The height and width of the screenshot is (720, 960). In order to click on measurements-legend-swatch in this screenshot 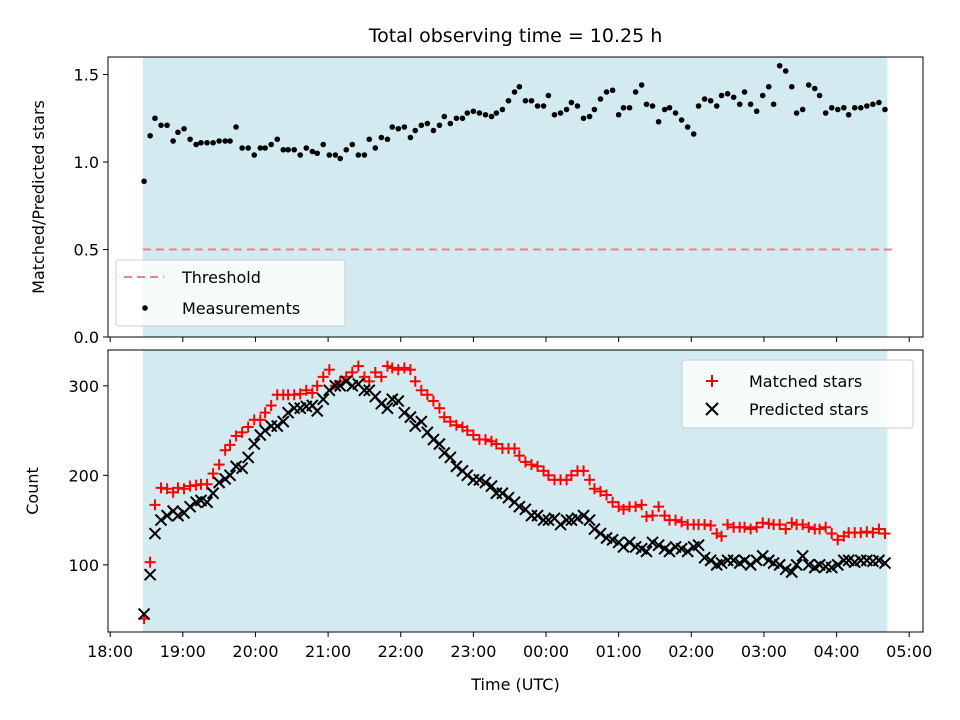, I will do `click(145, 308)`.